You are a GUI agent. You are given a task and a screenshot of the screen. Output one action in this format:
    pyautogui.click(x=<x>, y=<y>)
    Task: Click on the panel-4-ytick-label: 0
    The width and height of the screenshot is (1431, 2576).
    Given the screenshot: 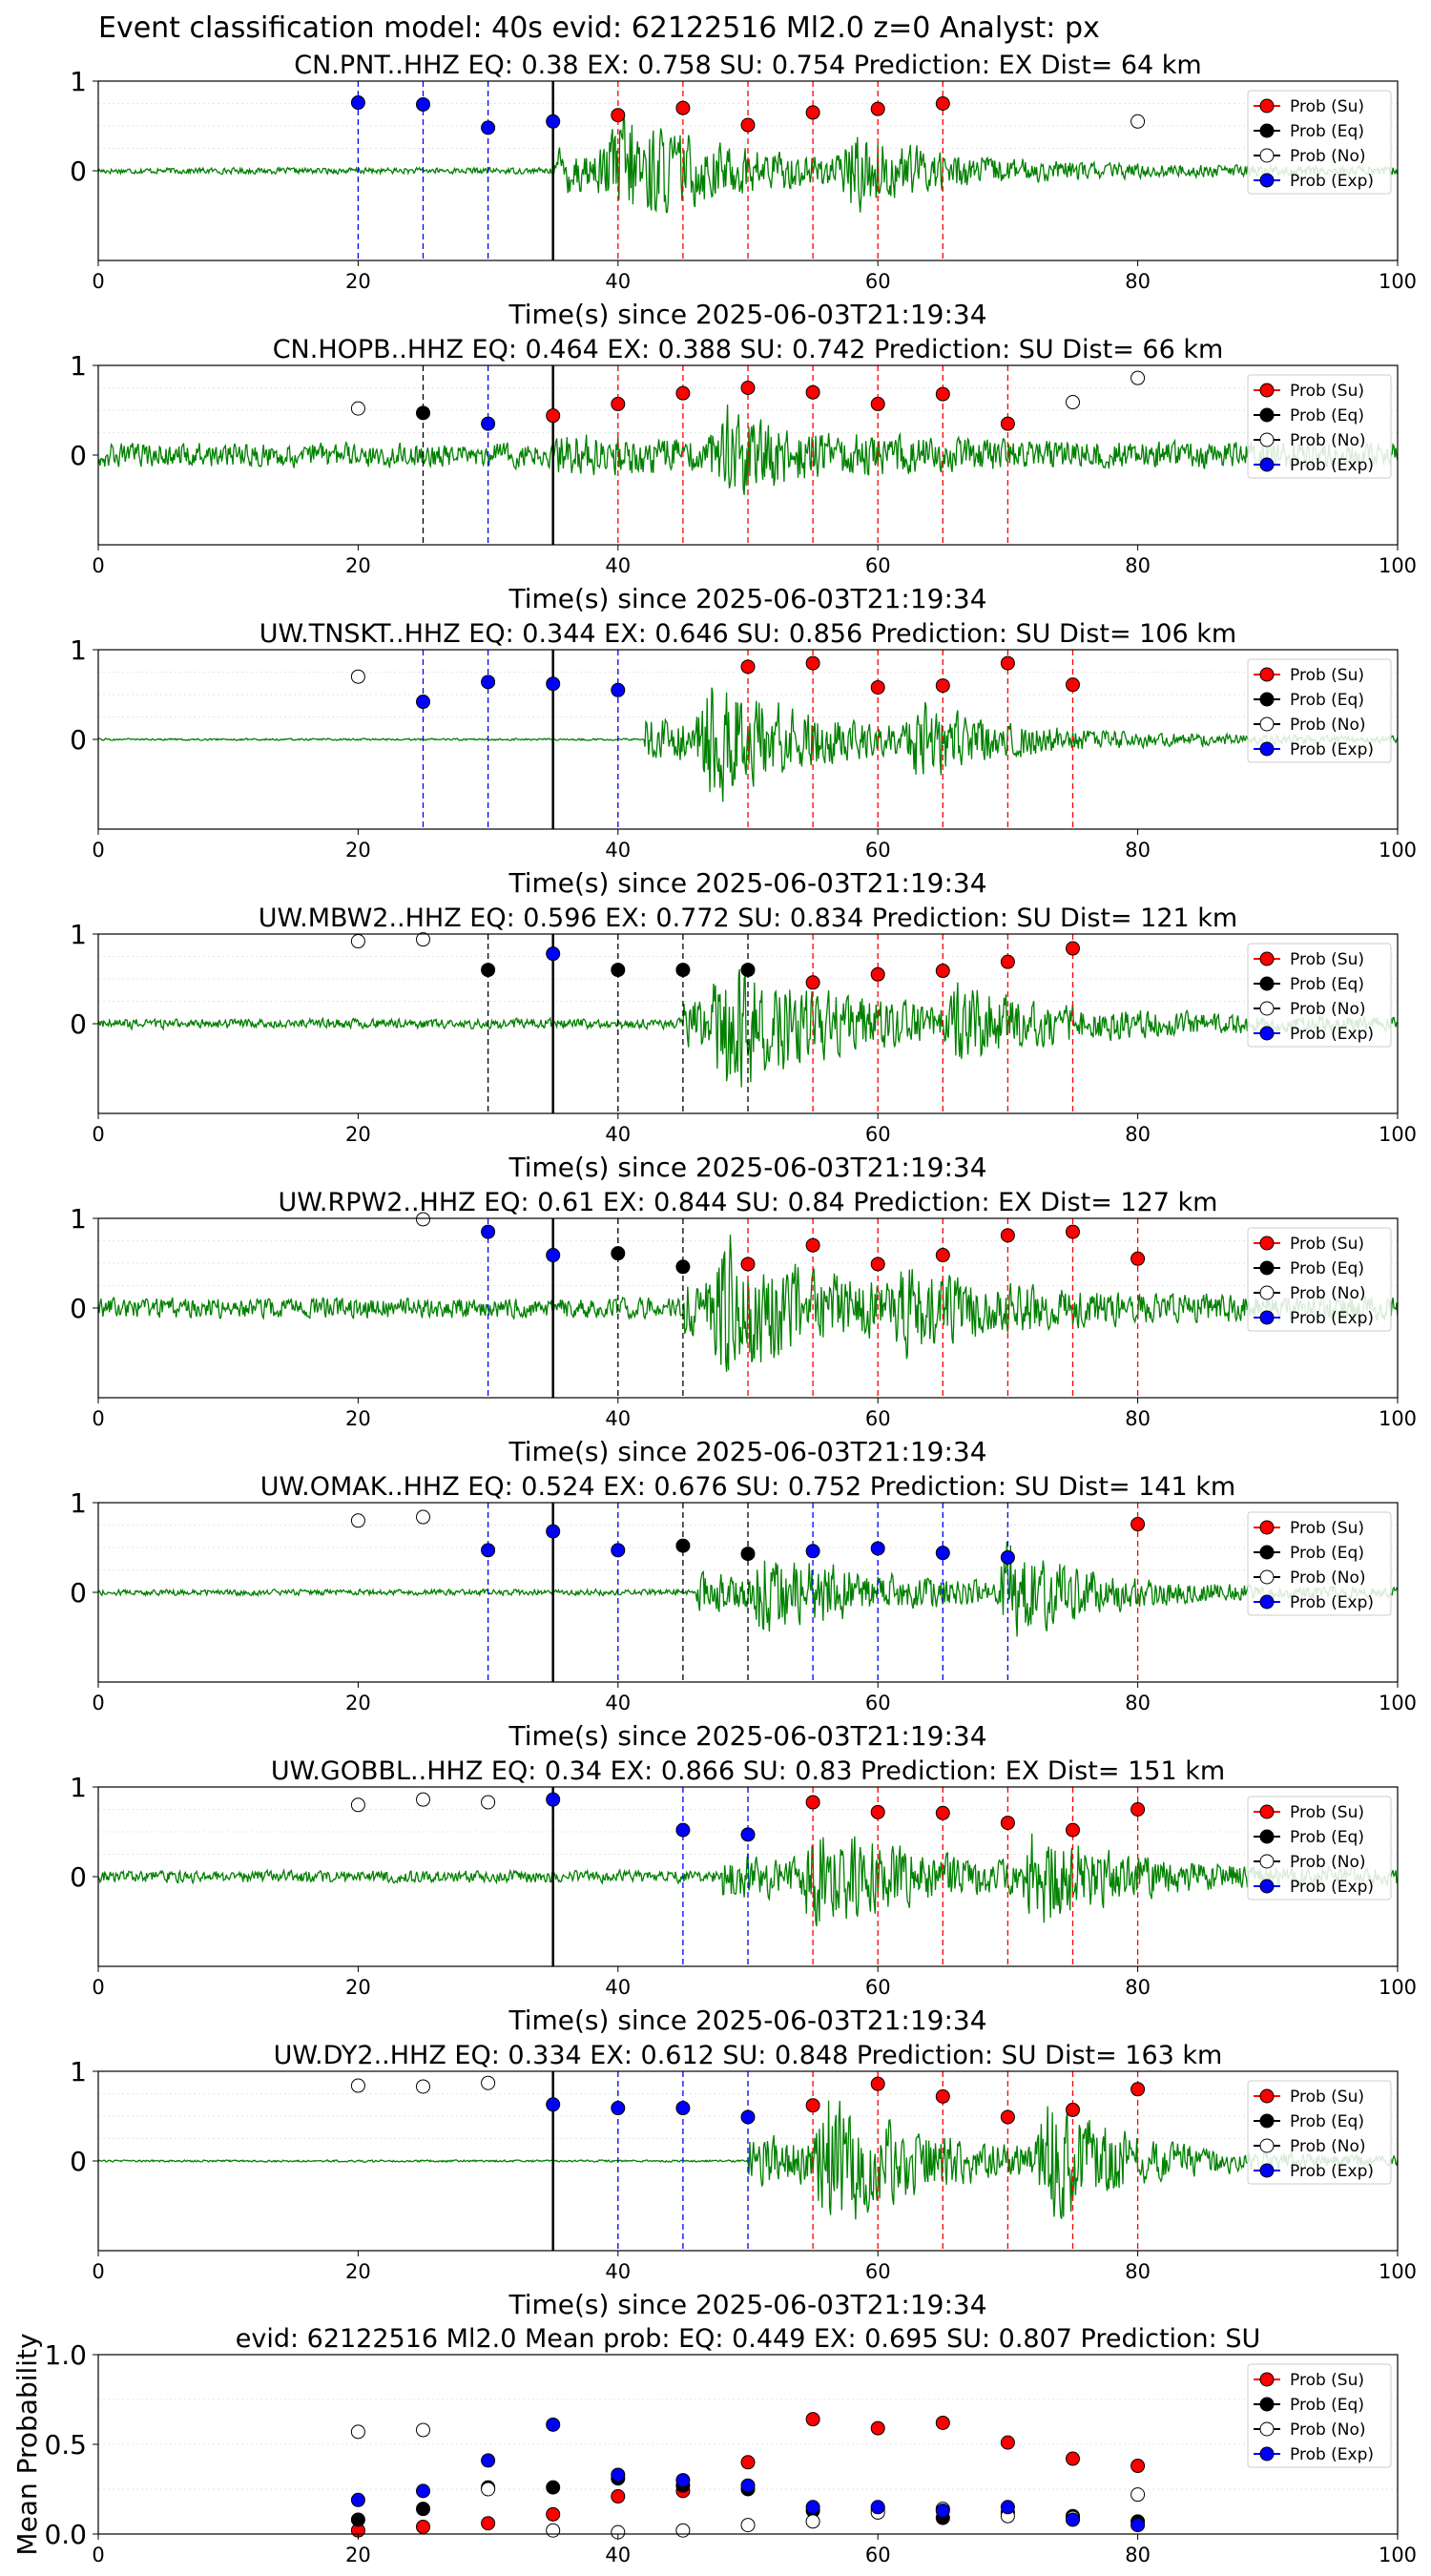 What is the action you would take?
    pyautogui.click(x=78, y=1024)
    